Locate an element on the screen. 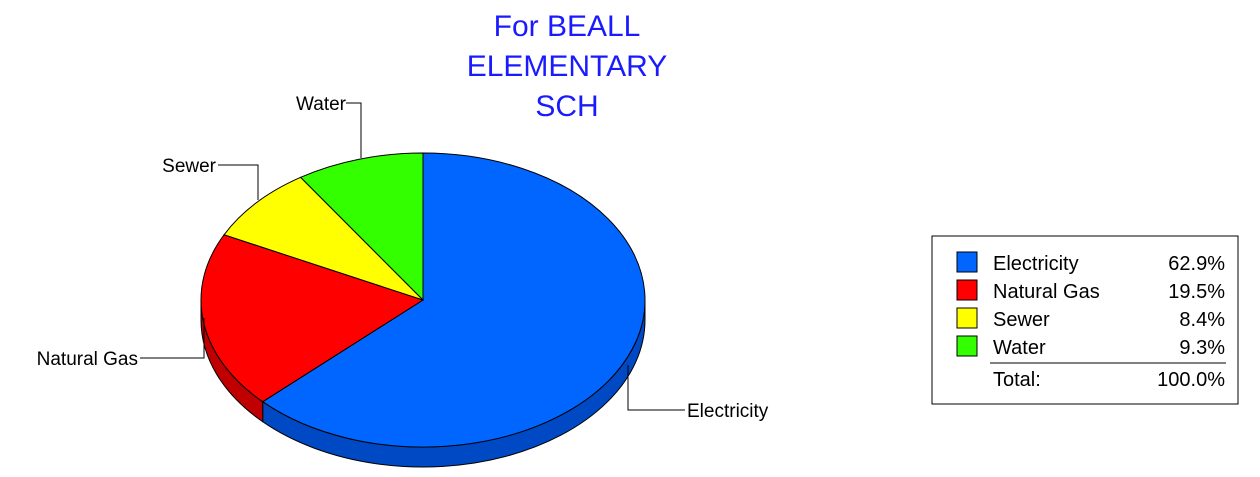 The width and height of the screenshot is (1260, 477). callout-line-electricity is located at coordinates (656, 388).